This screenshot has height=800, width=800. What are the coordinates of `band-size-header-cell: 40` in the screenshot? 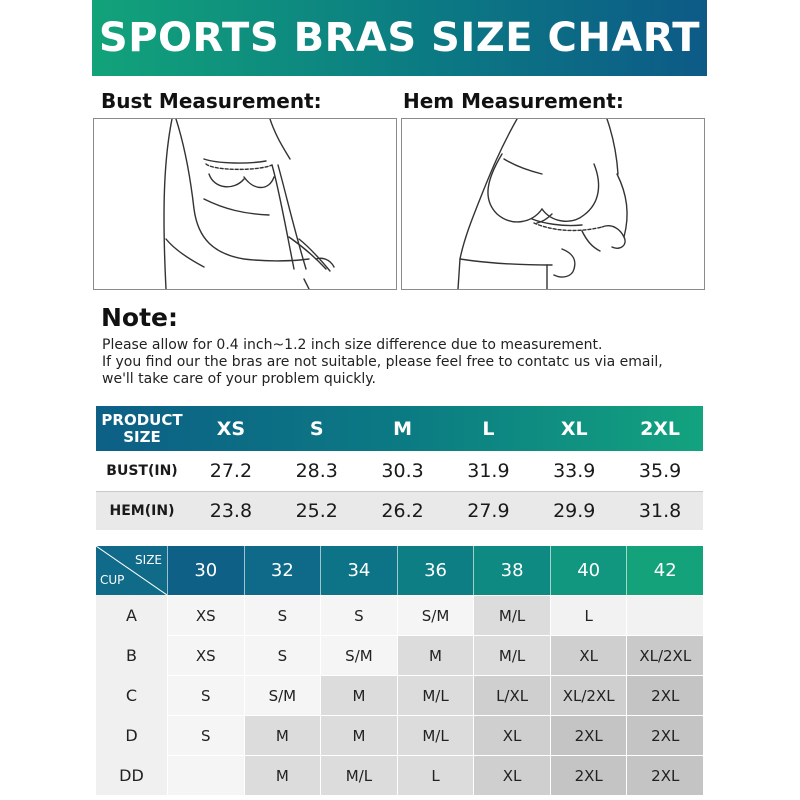 It's located at (588, 570).